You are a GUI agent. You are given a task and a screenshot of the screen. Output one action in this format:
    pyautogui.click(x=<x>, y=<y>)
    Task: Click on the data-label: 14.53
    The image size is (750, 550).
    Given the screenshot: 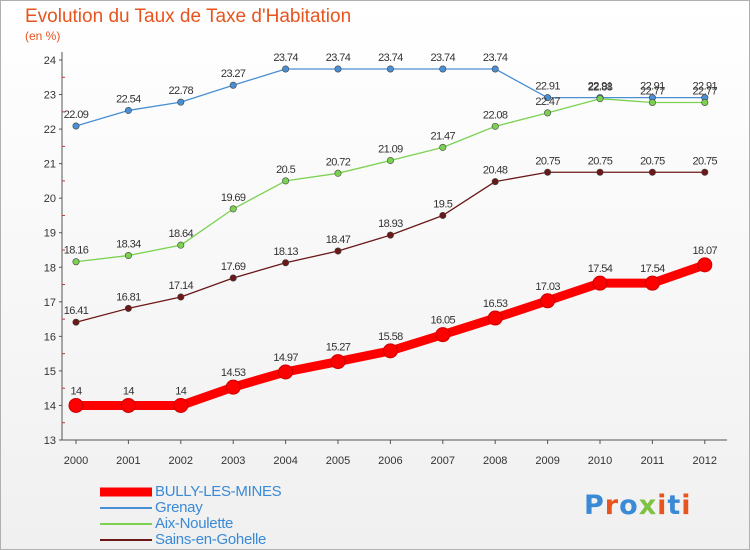 What is the action you would take?
    pyautogui.click(x=233, y=373)
    